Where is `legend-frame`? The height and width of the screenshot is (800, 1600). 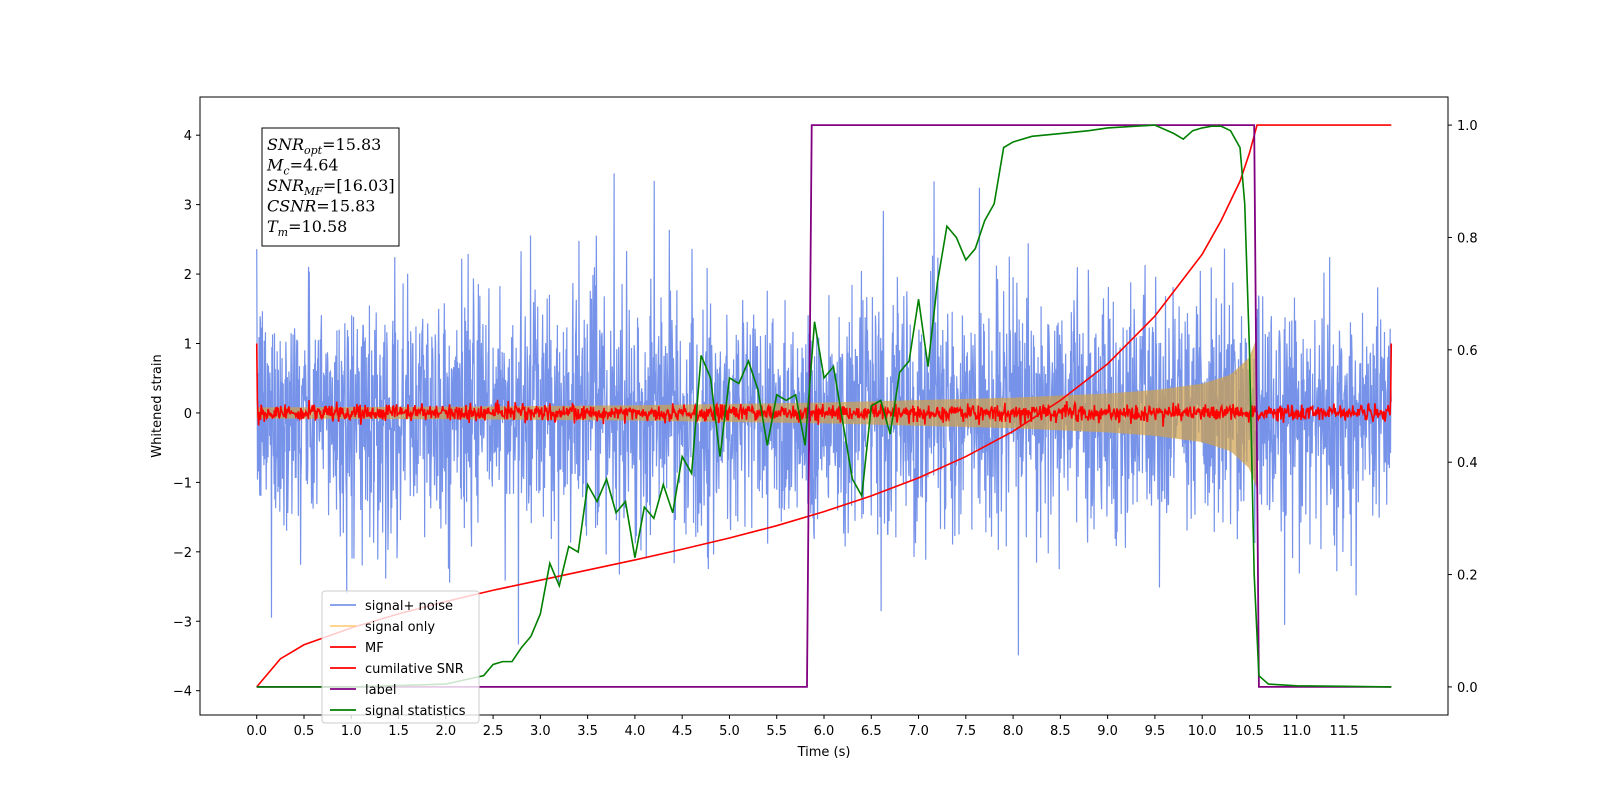 legend-frame is located at coordinates (400, 657).